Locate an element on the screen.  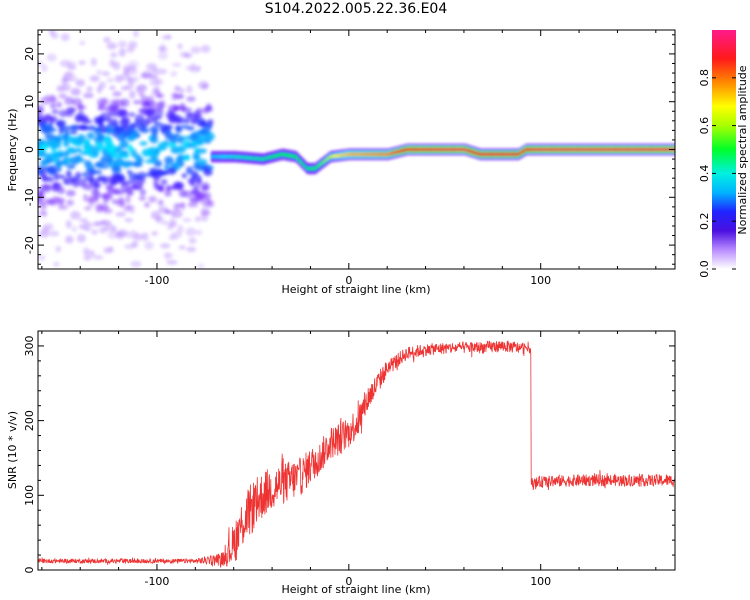
top-y-tick-label: 10 is located at coordinates (29, 102).